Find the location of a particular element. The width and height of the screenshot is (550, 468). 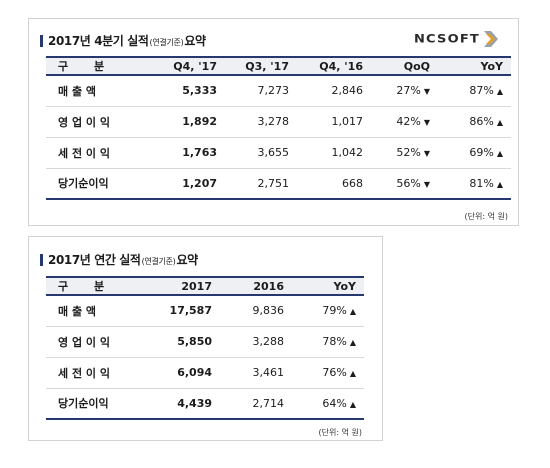

cell-q4-17: 1,207 is located at coordinates (183, 184).